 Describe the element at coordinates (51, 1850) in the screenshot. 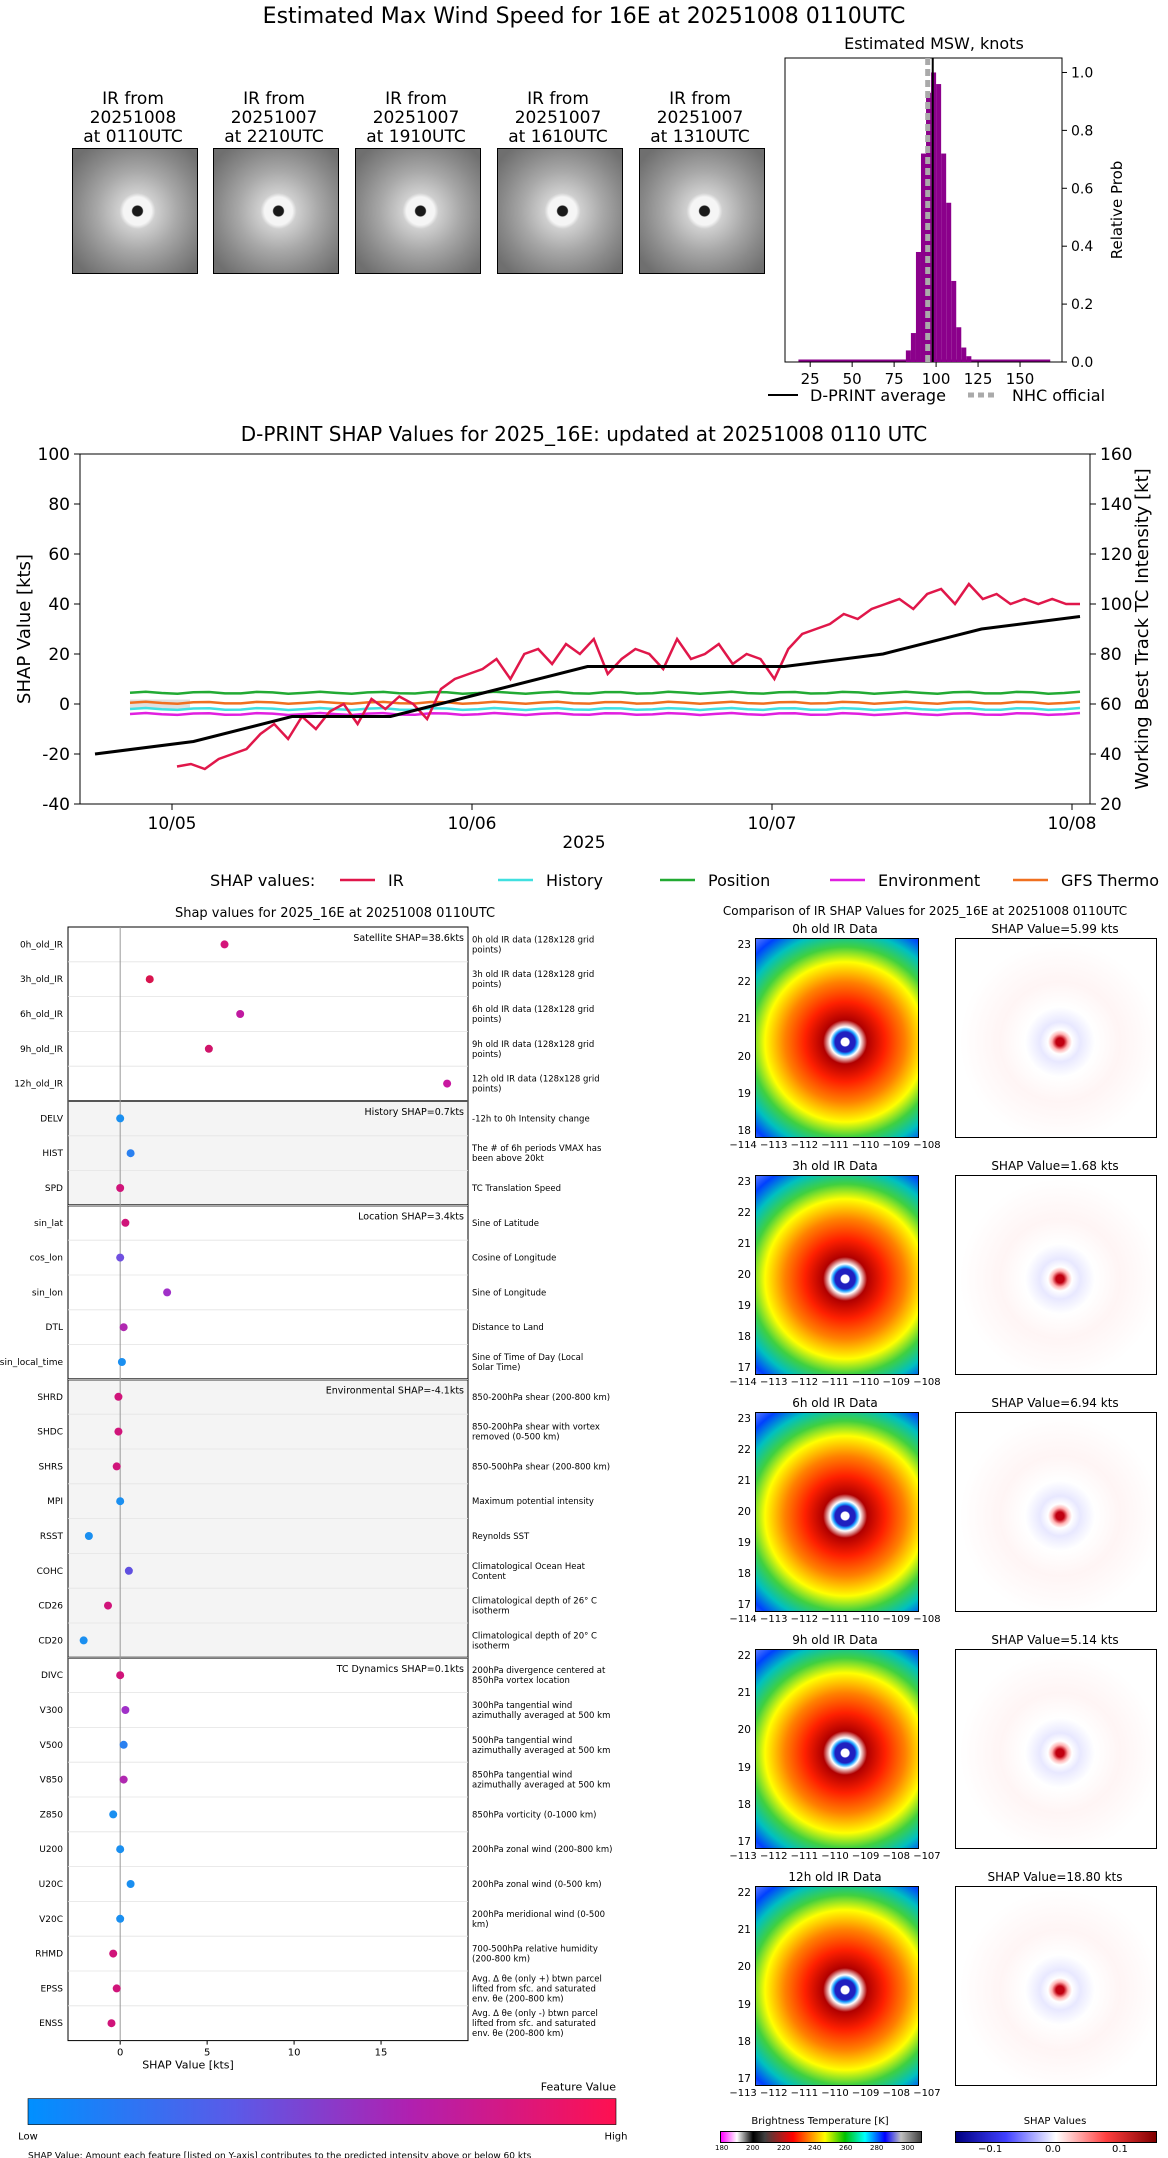

I see `feature-name: U200` at that location.